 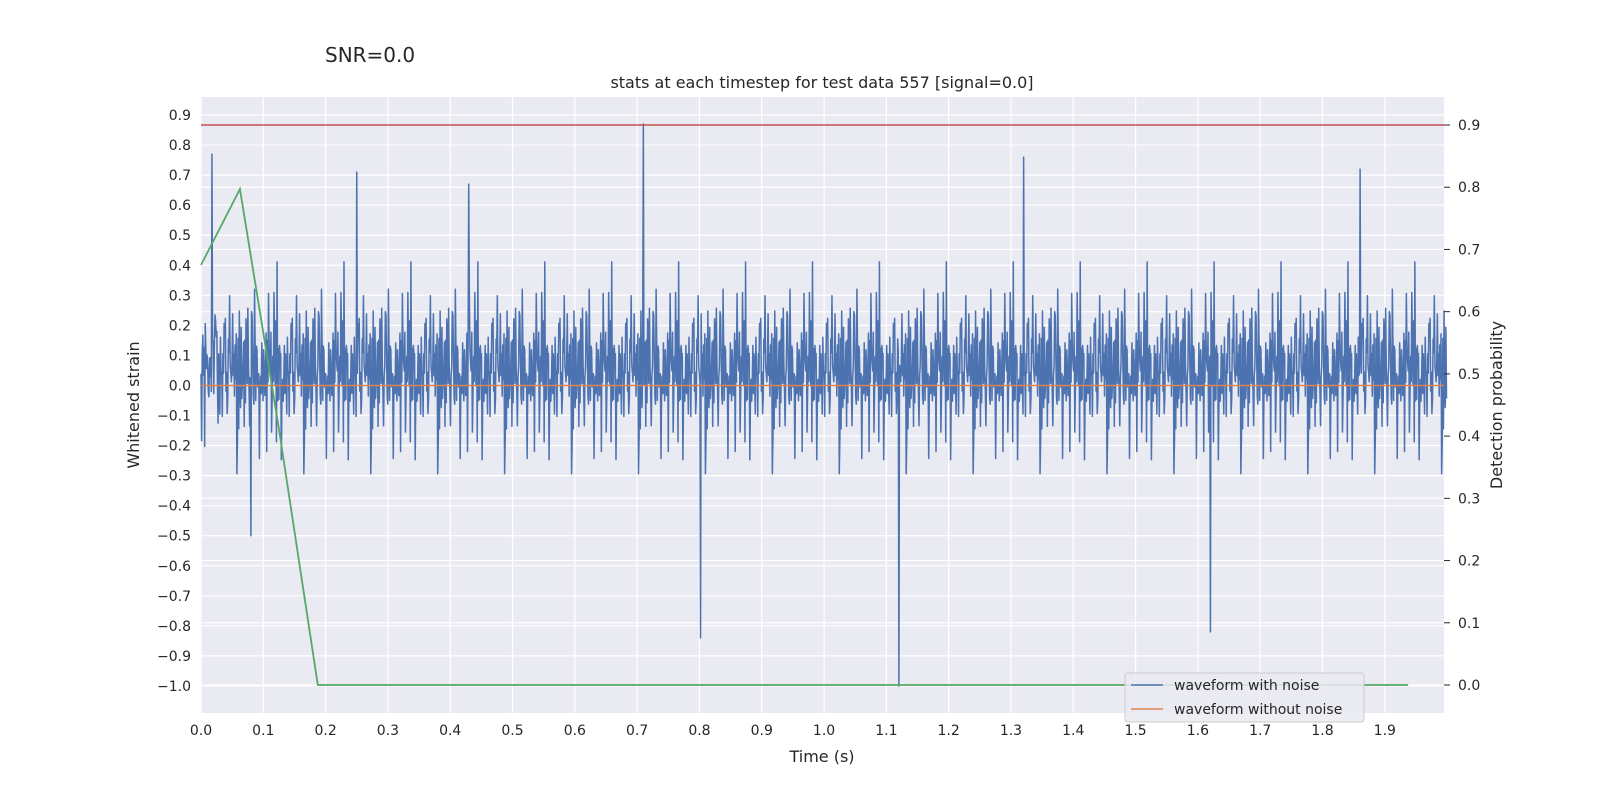 I want to click on y-tick-label-left: −0.8, so click(x=174, y=627).